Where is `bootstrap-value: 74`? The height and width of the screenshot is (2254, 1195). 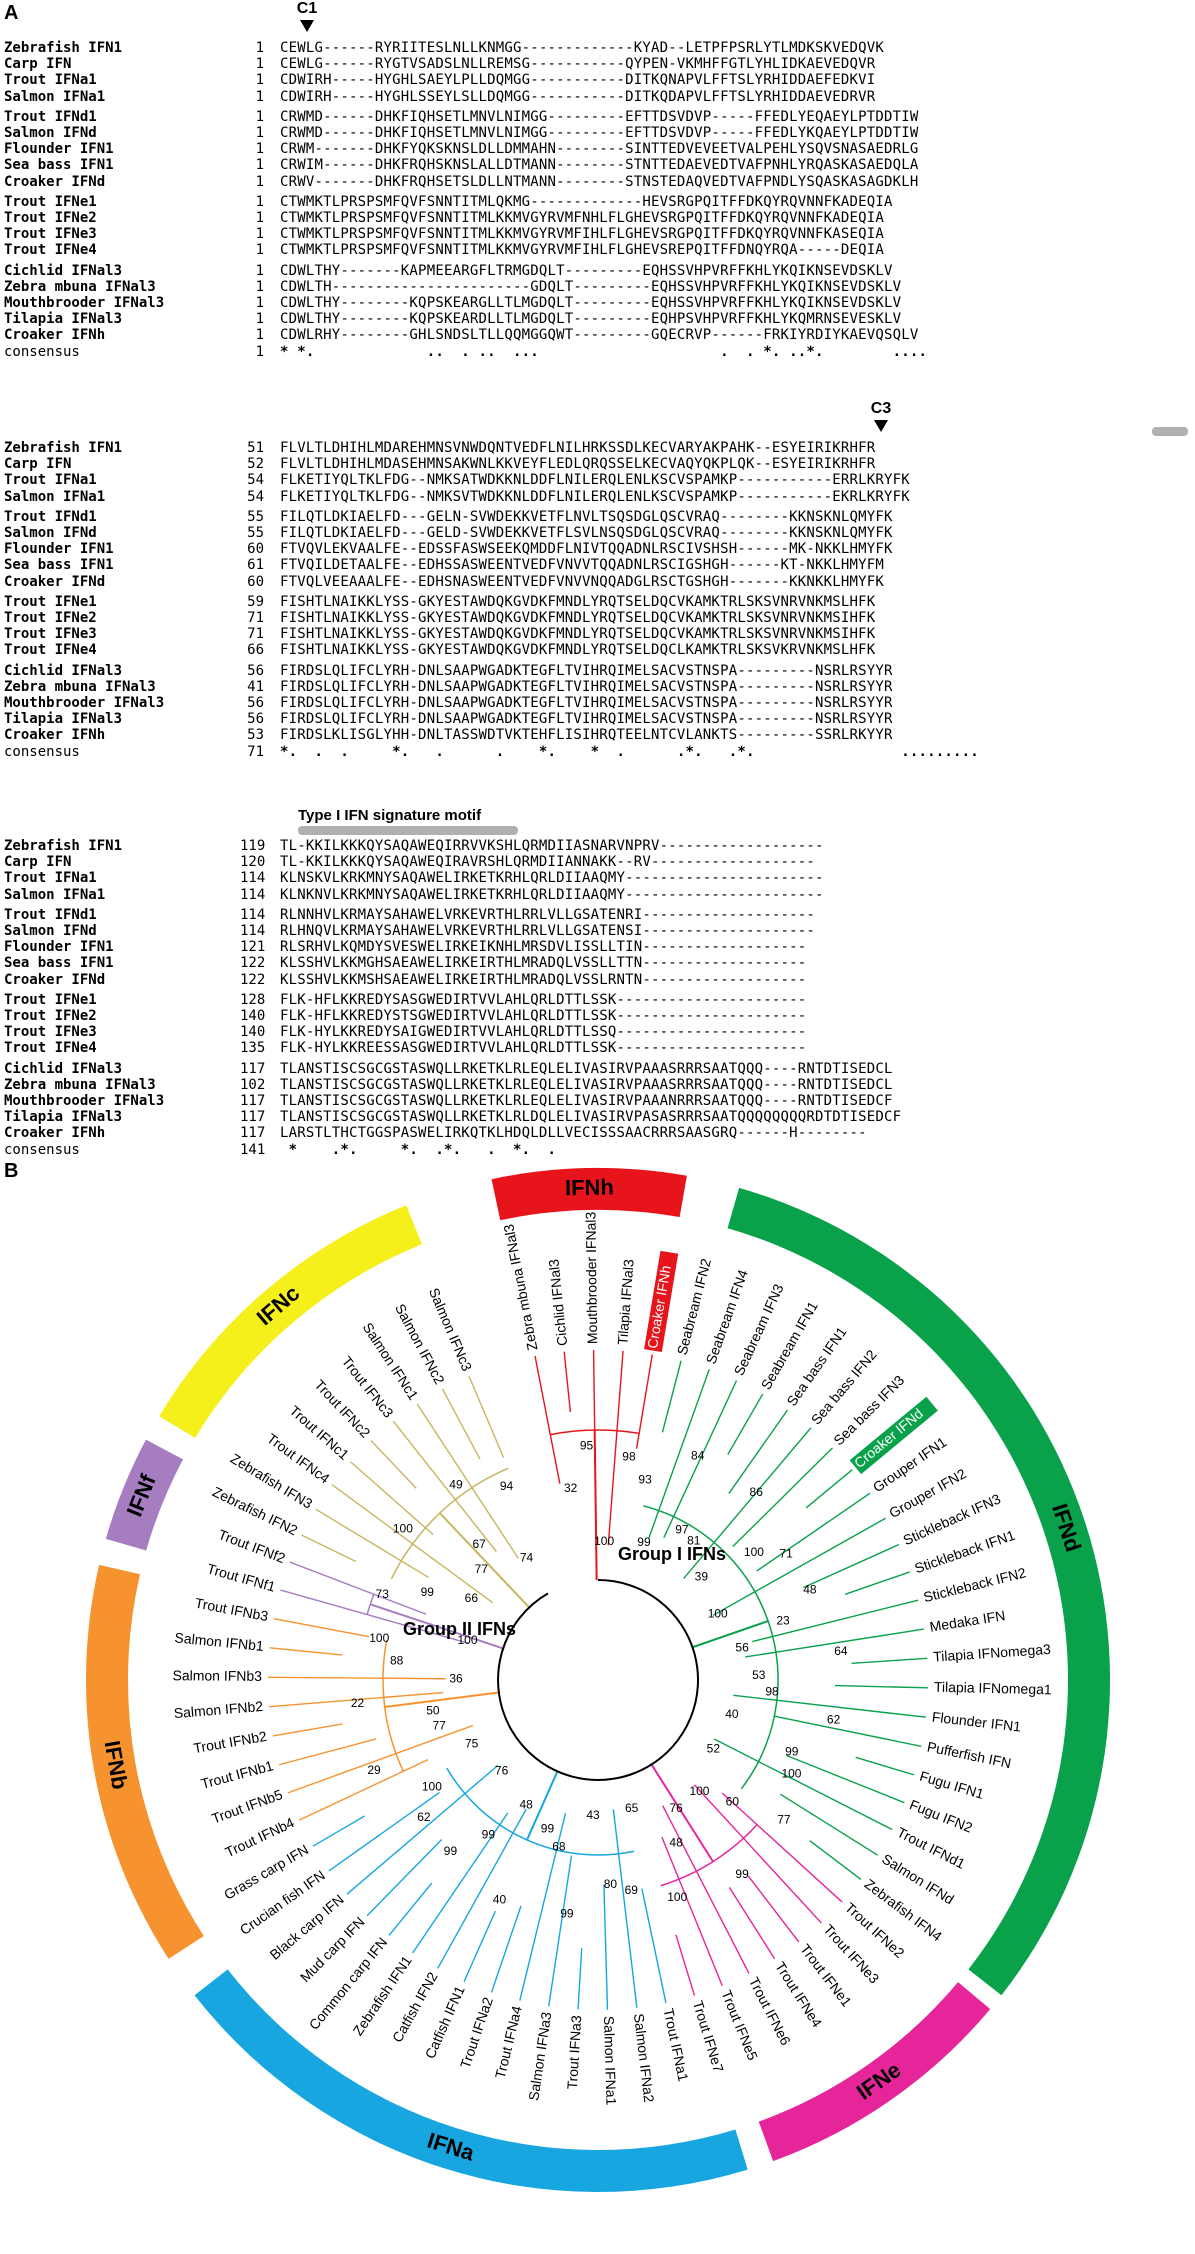
bootstrap-value: 74 is located at coordinates (527, 1558).